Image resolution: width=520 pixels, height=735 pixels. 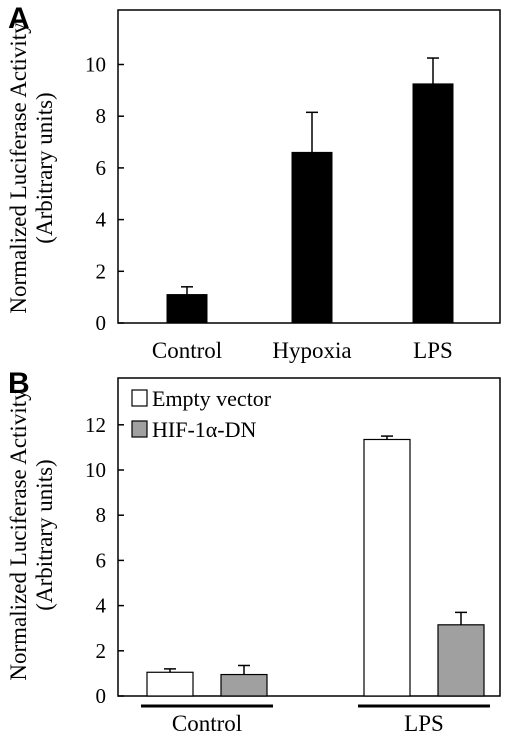 What do you see at coordinates (207, 723) in the screenshot?
I see `panel-b-x-tick-label: Control` at bounding box center [207, 723].